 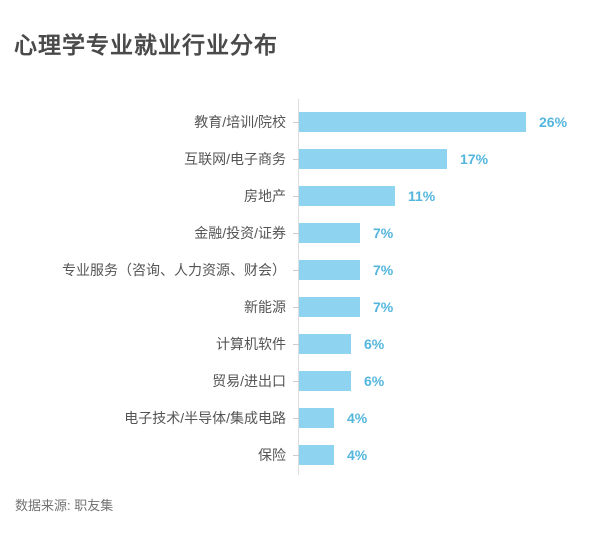 I want to click on bar-row: 保险 4%, so click(x=300, y=454).